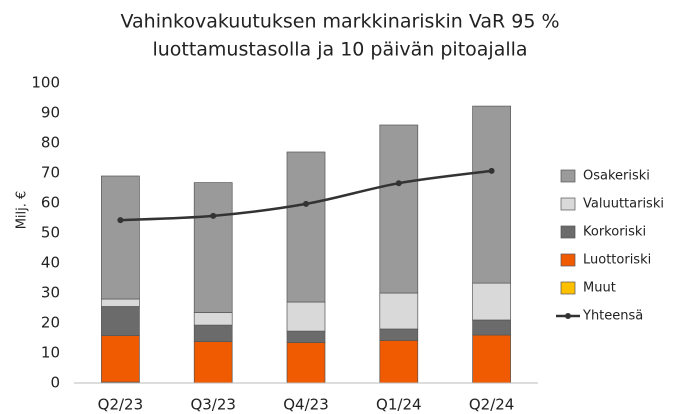  I want to click on y-tick-label: 20, so click(50, 323).